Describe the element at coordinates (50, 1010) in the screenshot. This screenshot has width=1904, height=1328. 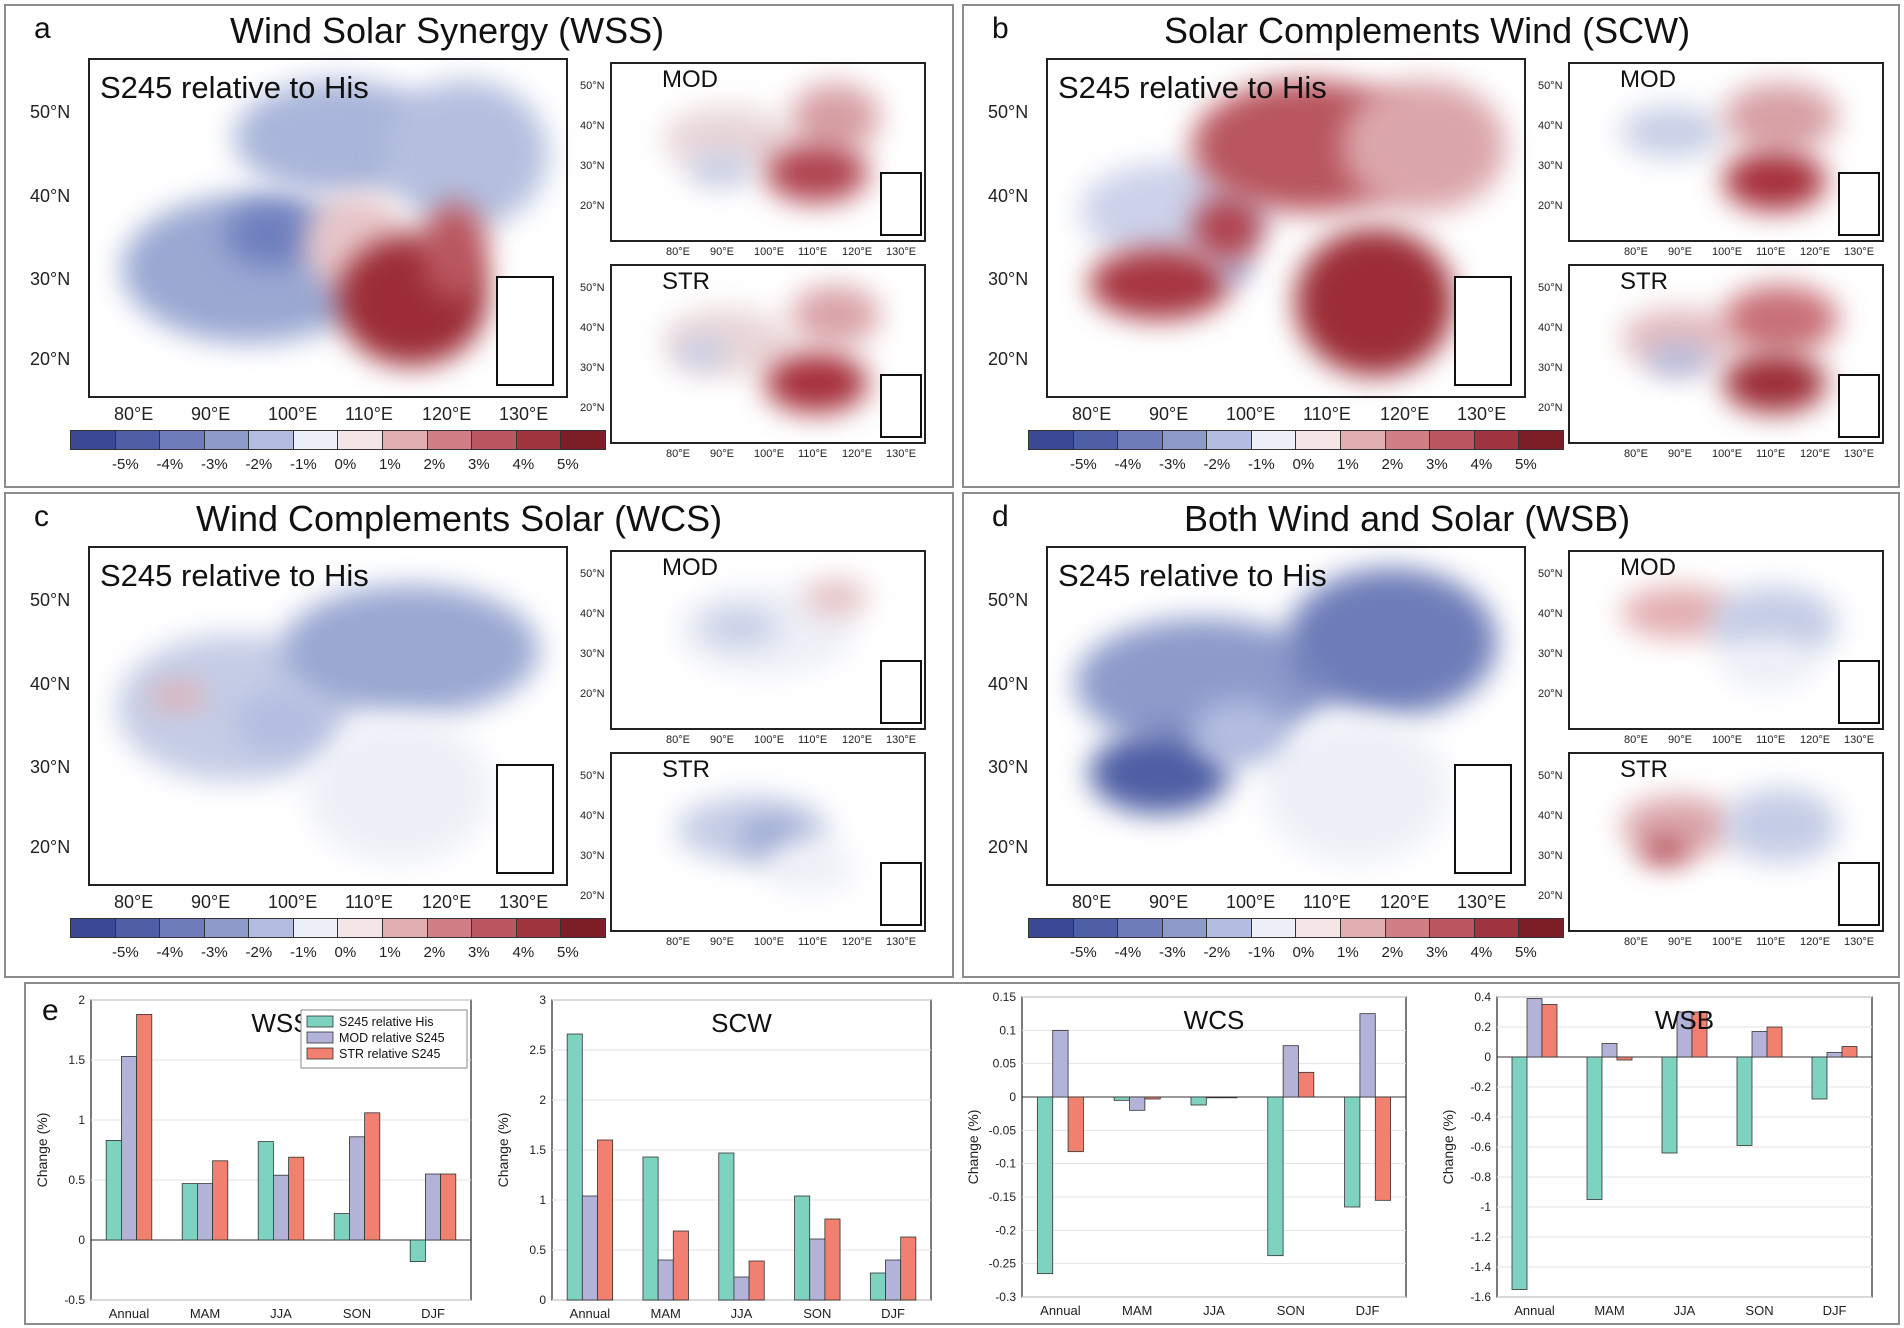
I see `panel-letter: e` at that location.